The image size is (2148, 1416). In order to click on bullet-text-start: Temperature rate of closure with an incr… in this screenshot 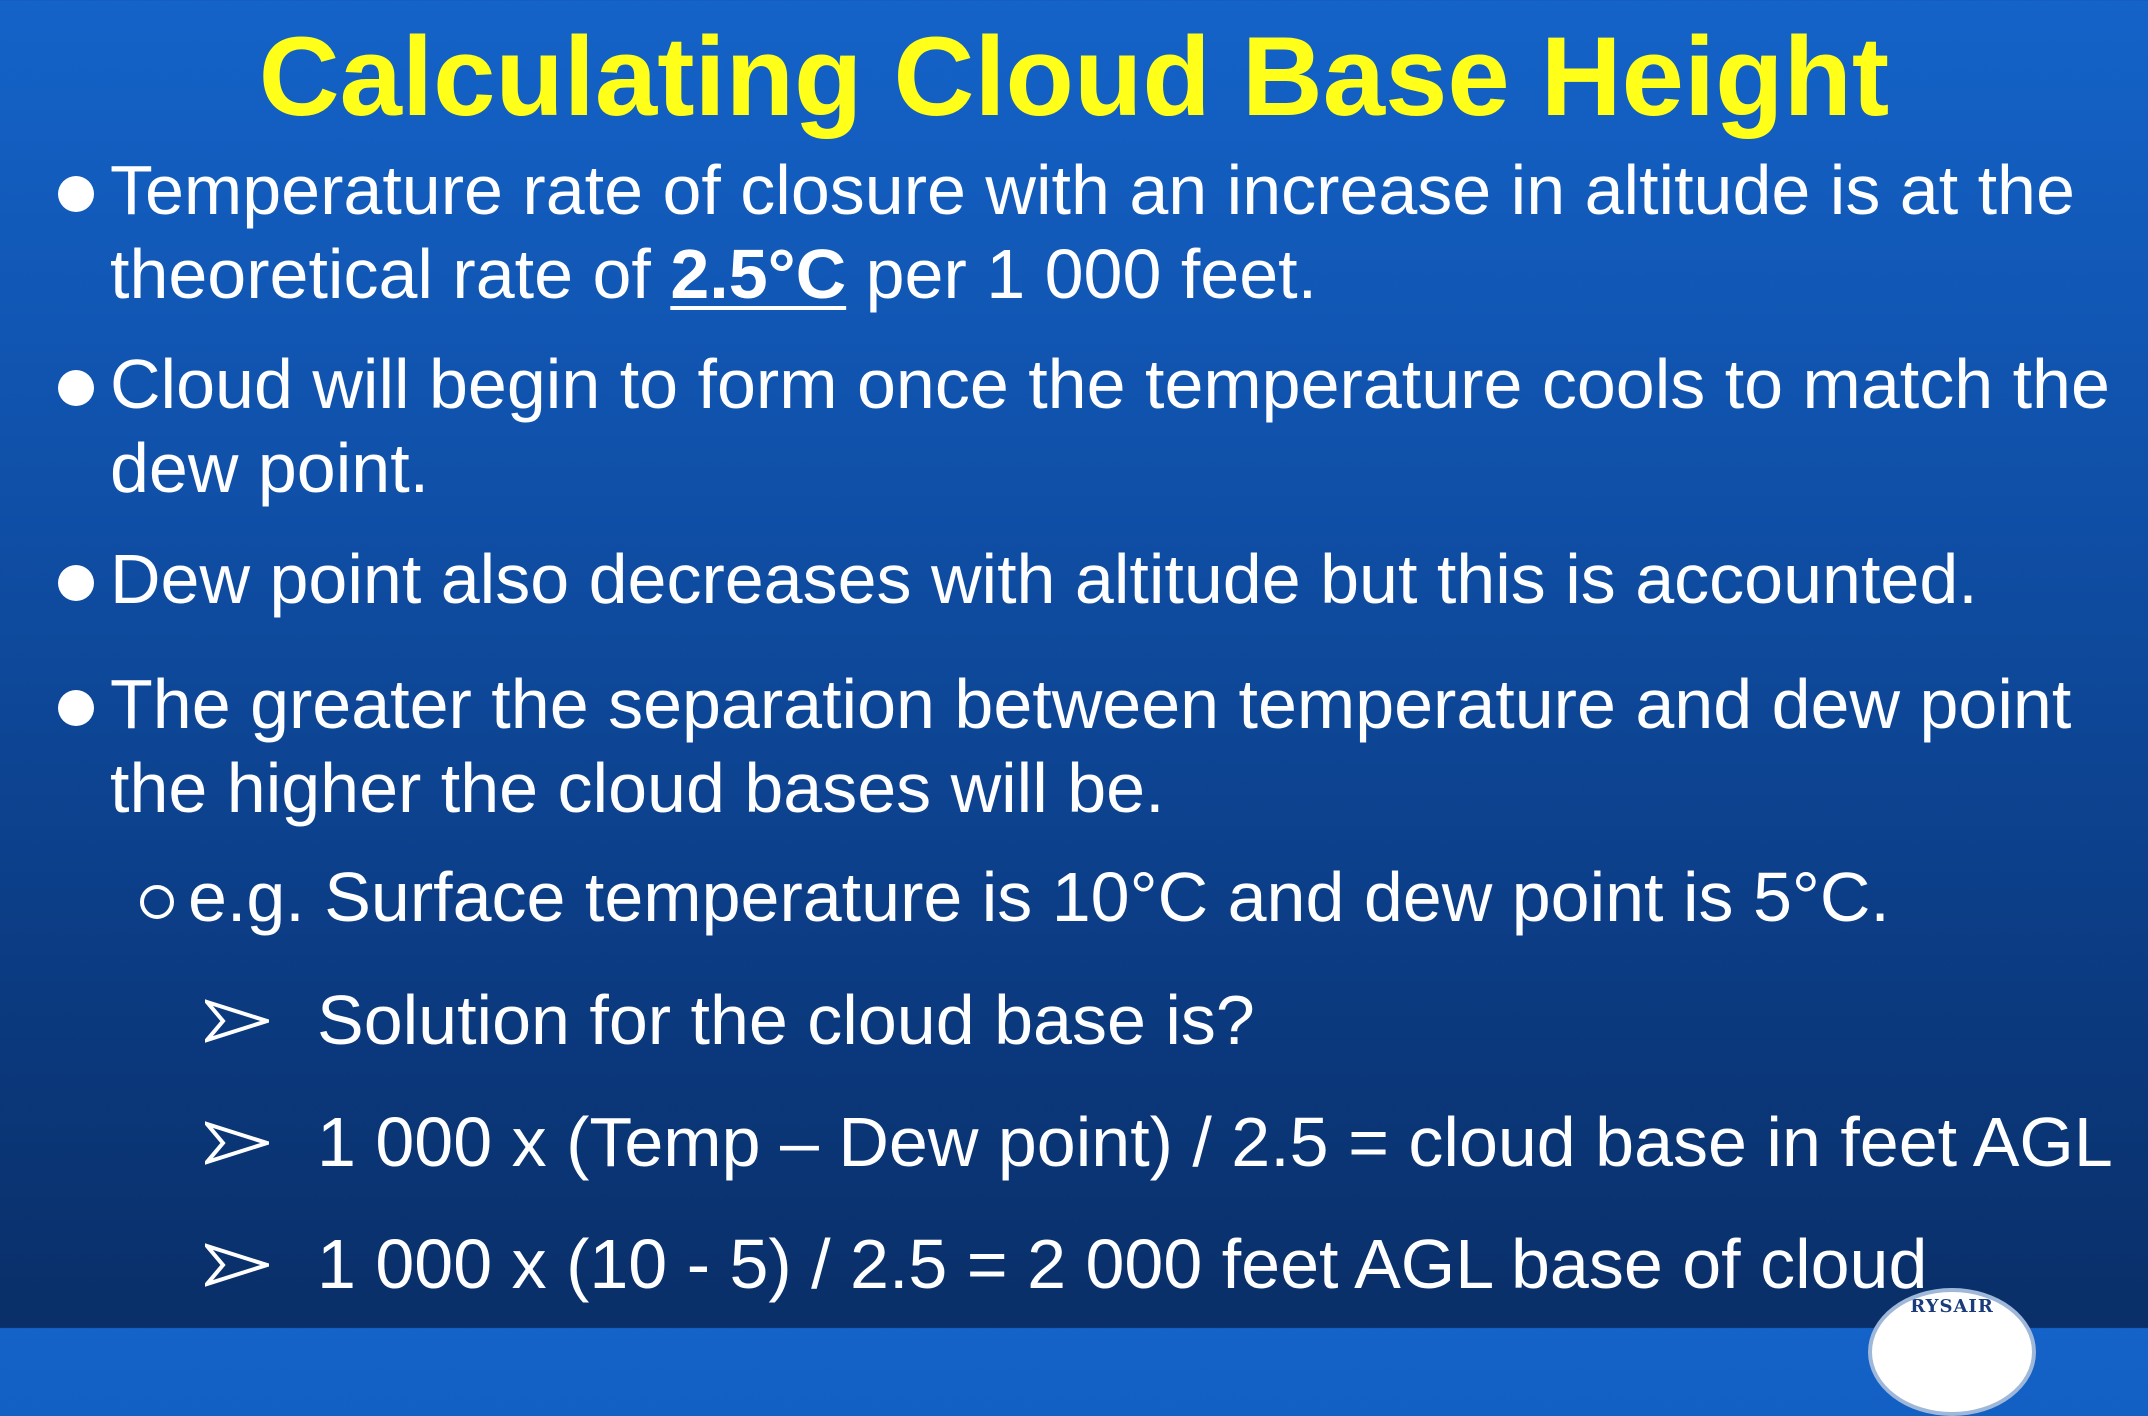, I will do `click(1092, 232)`.